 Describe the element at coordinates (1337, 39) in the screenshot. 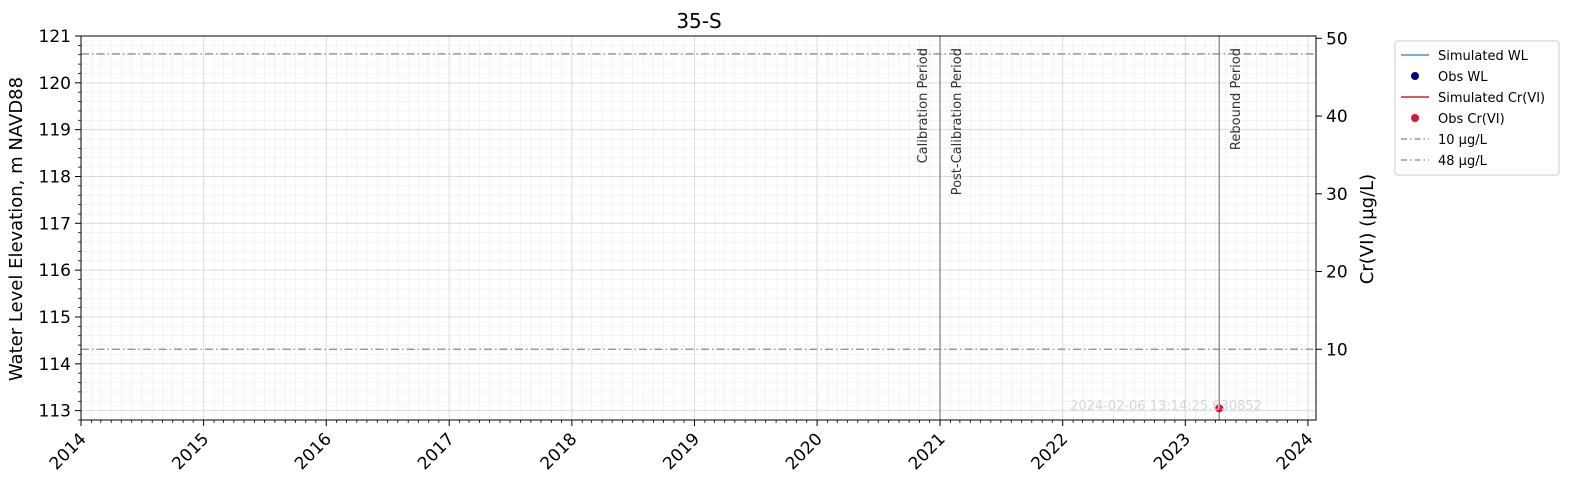

I see `y2-tick-label: 50` at that location.